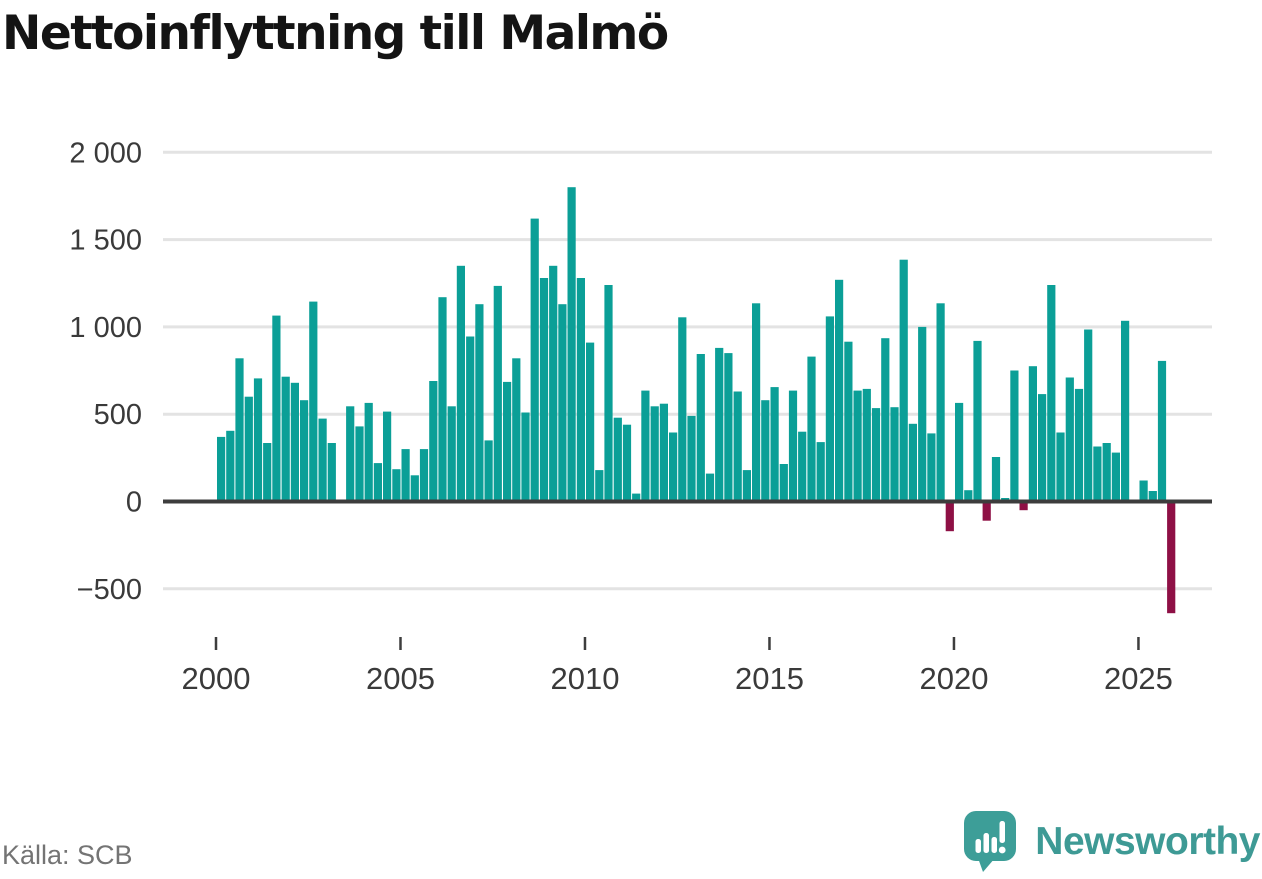 The height and width of the screenshot is (879, 1262). Describe the element at coordinates (774, 444) in the screenshot. I see `bar-2015-Q1` at that location.